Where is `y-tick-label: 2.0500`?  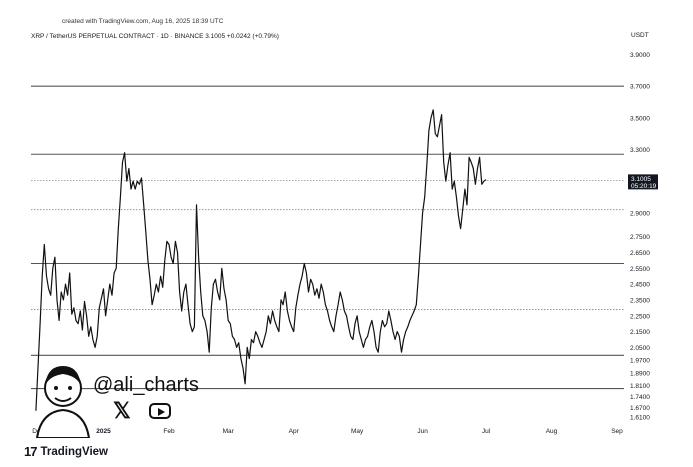 y-tick-label: 2.0500 is located at coordinates (640, 348).